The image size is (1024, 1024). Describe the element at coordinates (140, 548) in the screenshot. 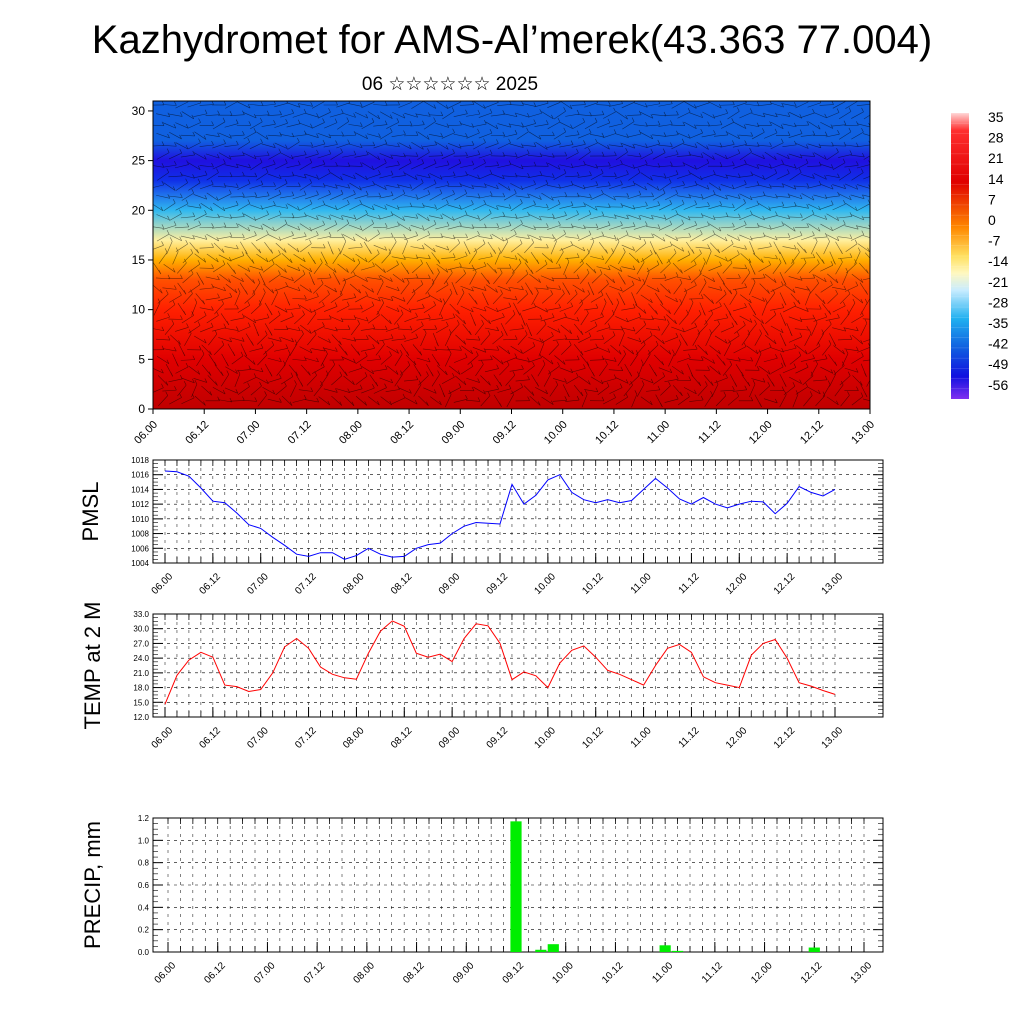

I see `y-tick-label: 1006` at that location.